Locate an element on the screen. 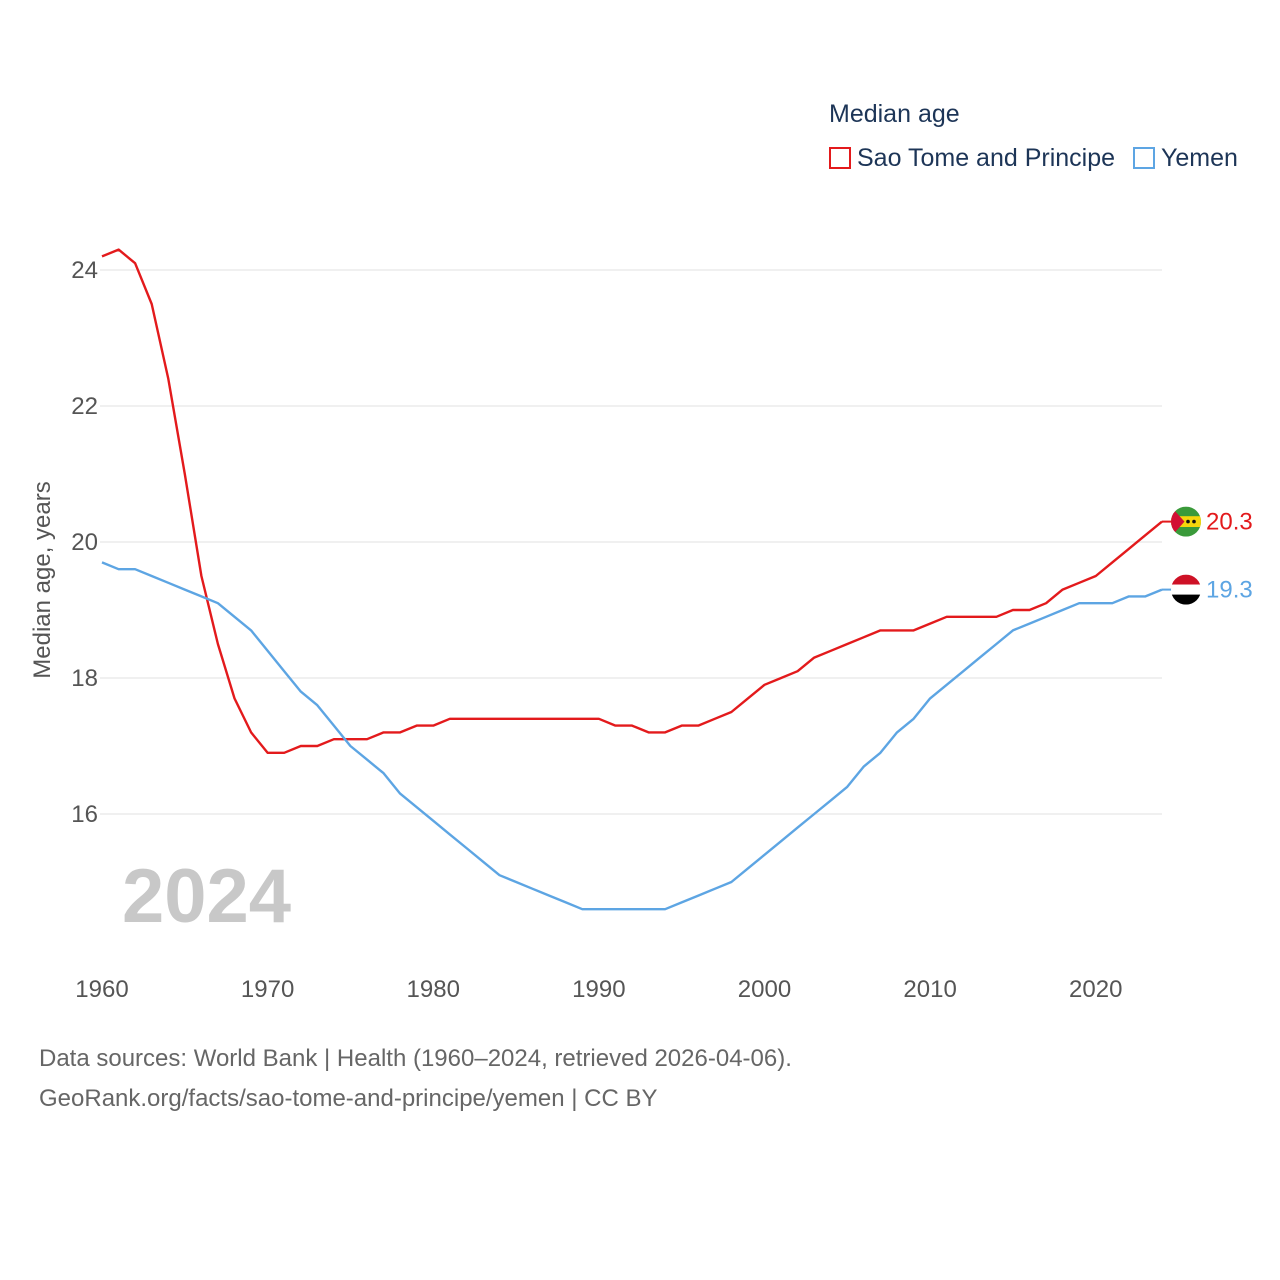 The width and height of the screenshot is (1280, 1280). sao-tome-flag-icon is located at coordinates (1186, 521).